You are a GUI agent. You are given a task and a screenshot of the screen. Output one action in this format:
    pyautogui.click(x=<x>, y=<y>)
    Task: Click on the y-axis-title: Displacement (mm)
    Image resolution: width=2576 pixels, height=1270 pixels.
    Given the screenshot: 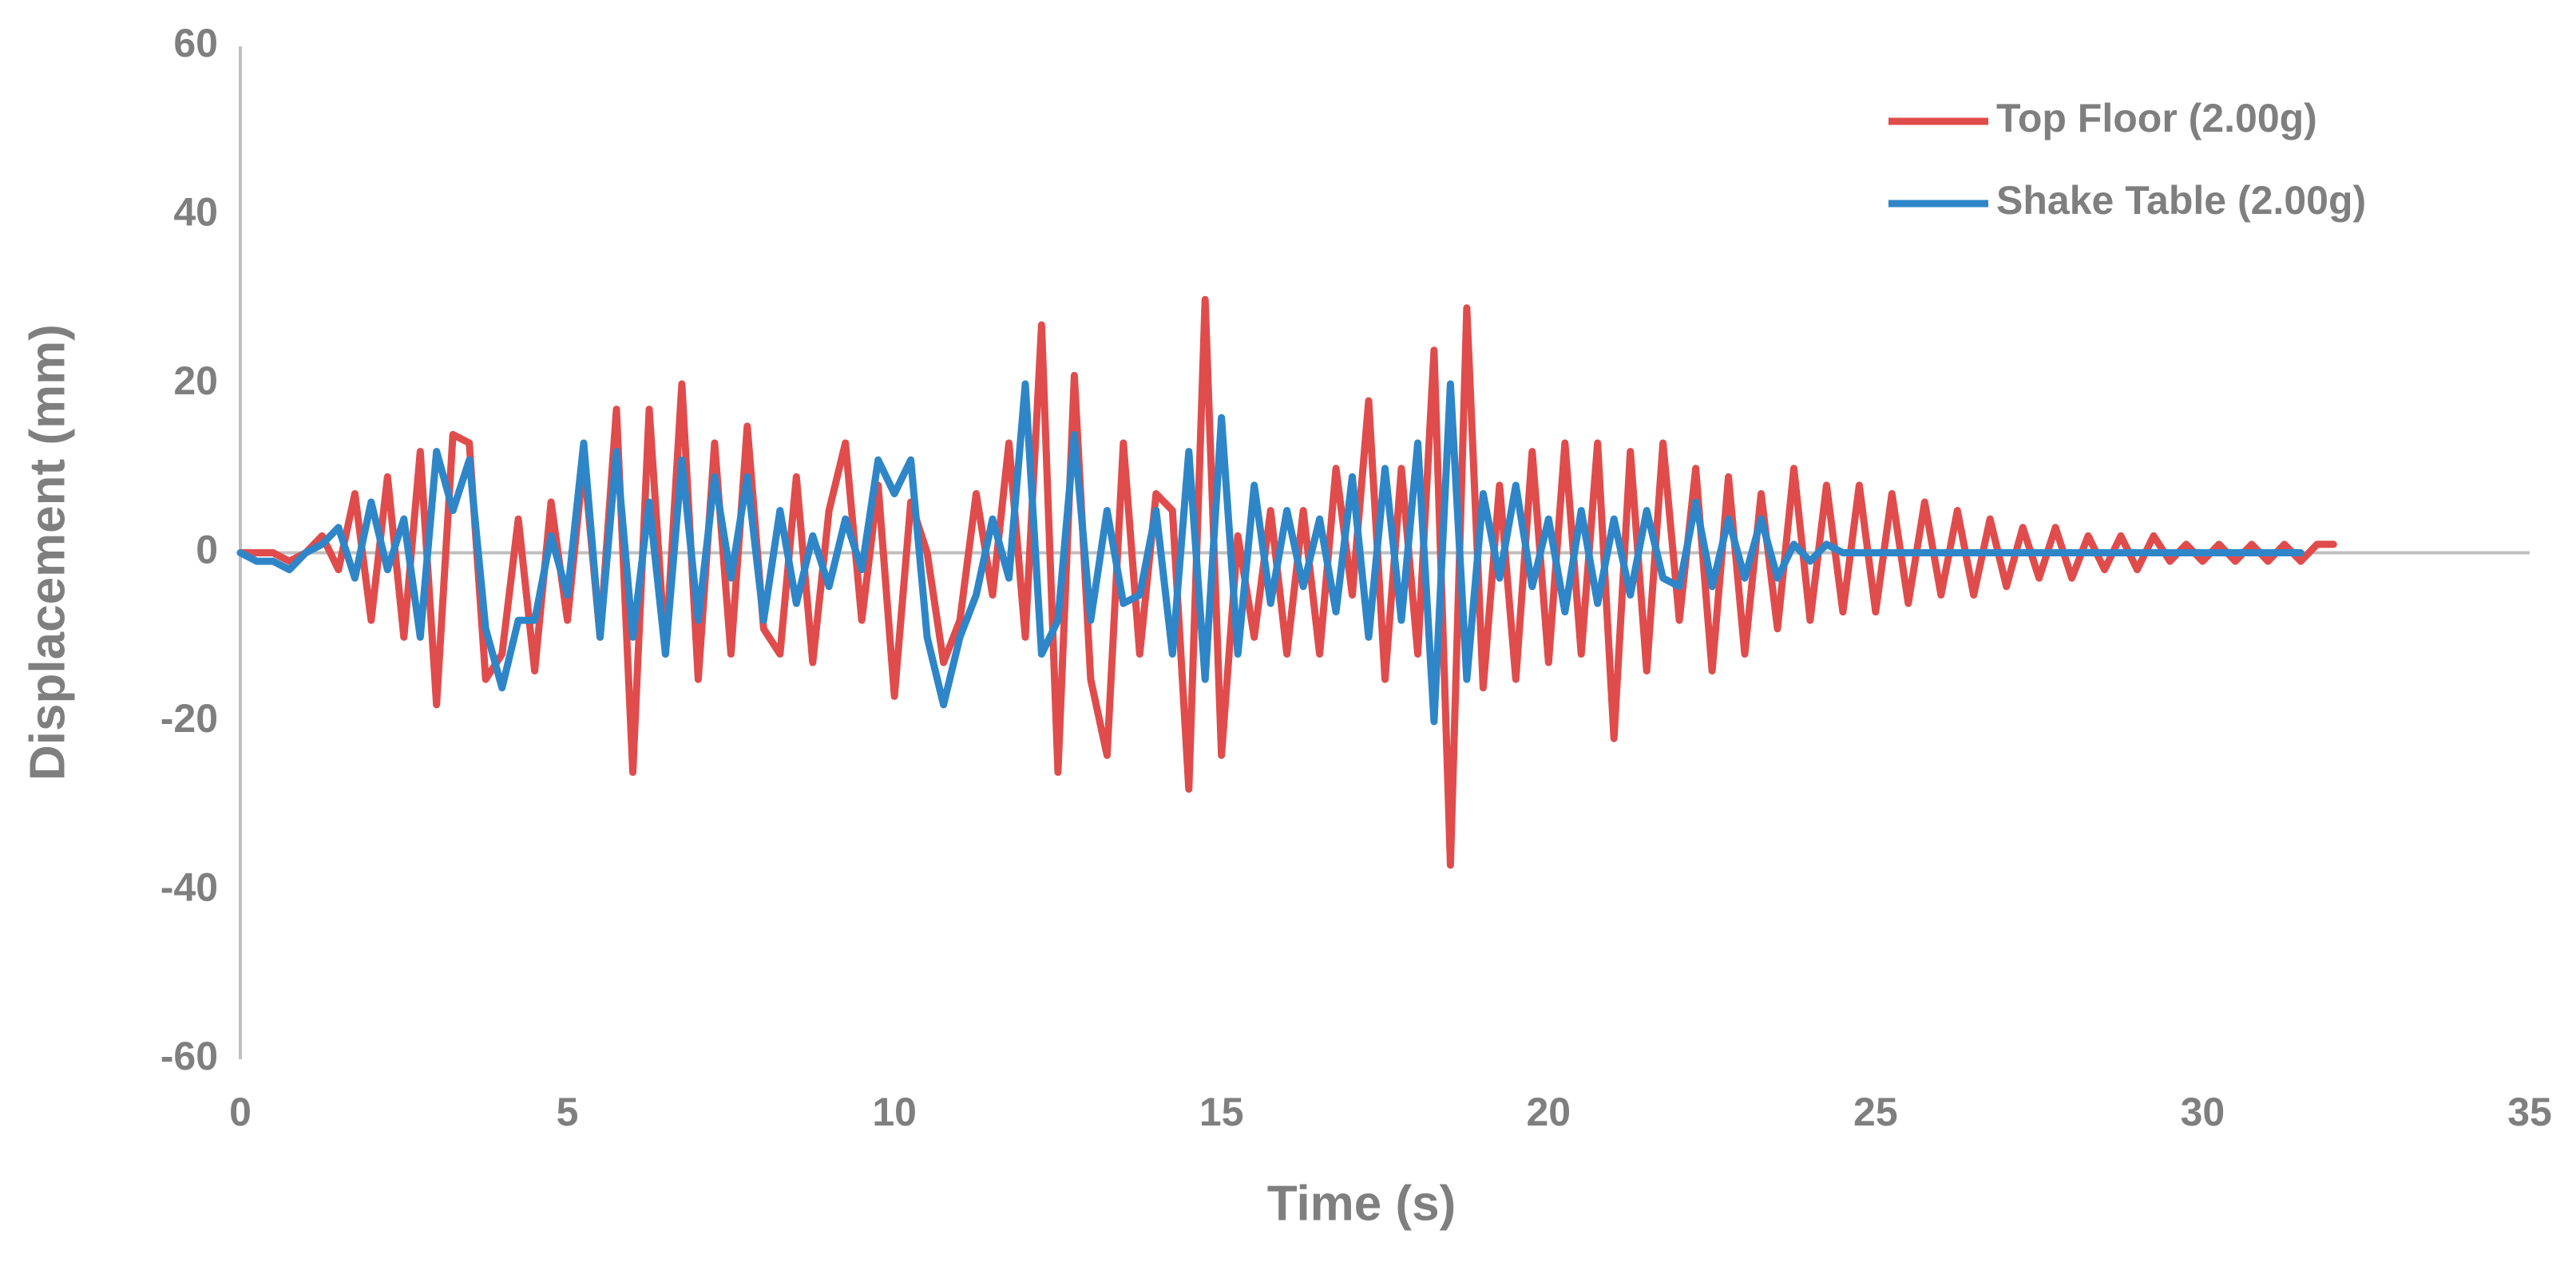 What is the action you would take?
    pyautogui.click(x=47, y=552)
    